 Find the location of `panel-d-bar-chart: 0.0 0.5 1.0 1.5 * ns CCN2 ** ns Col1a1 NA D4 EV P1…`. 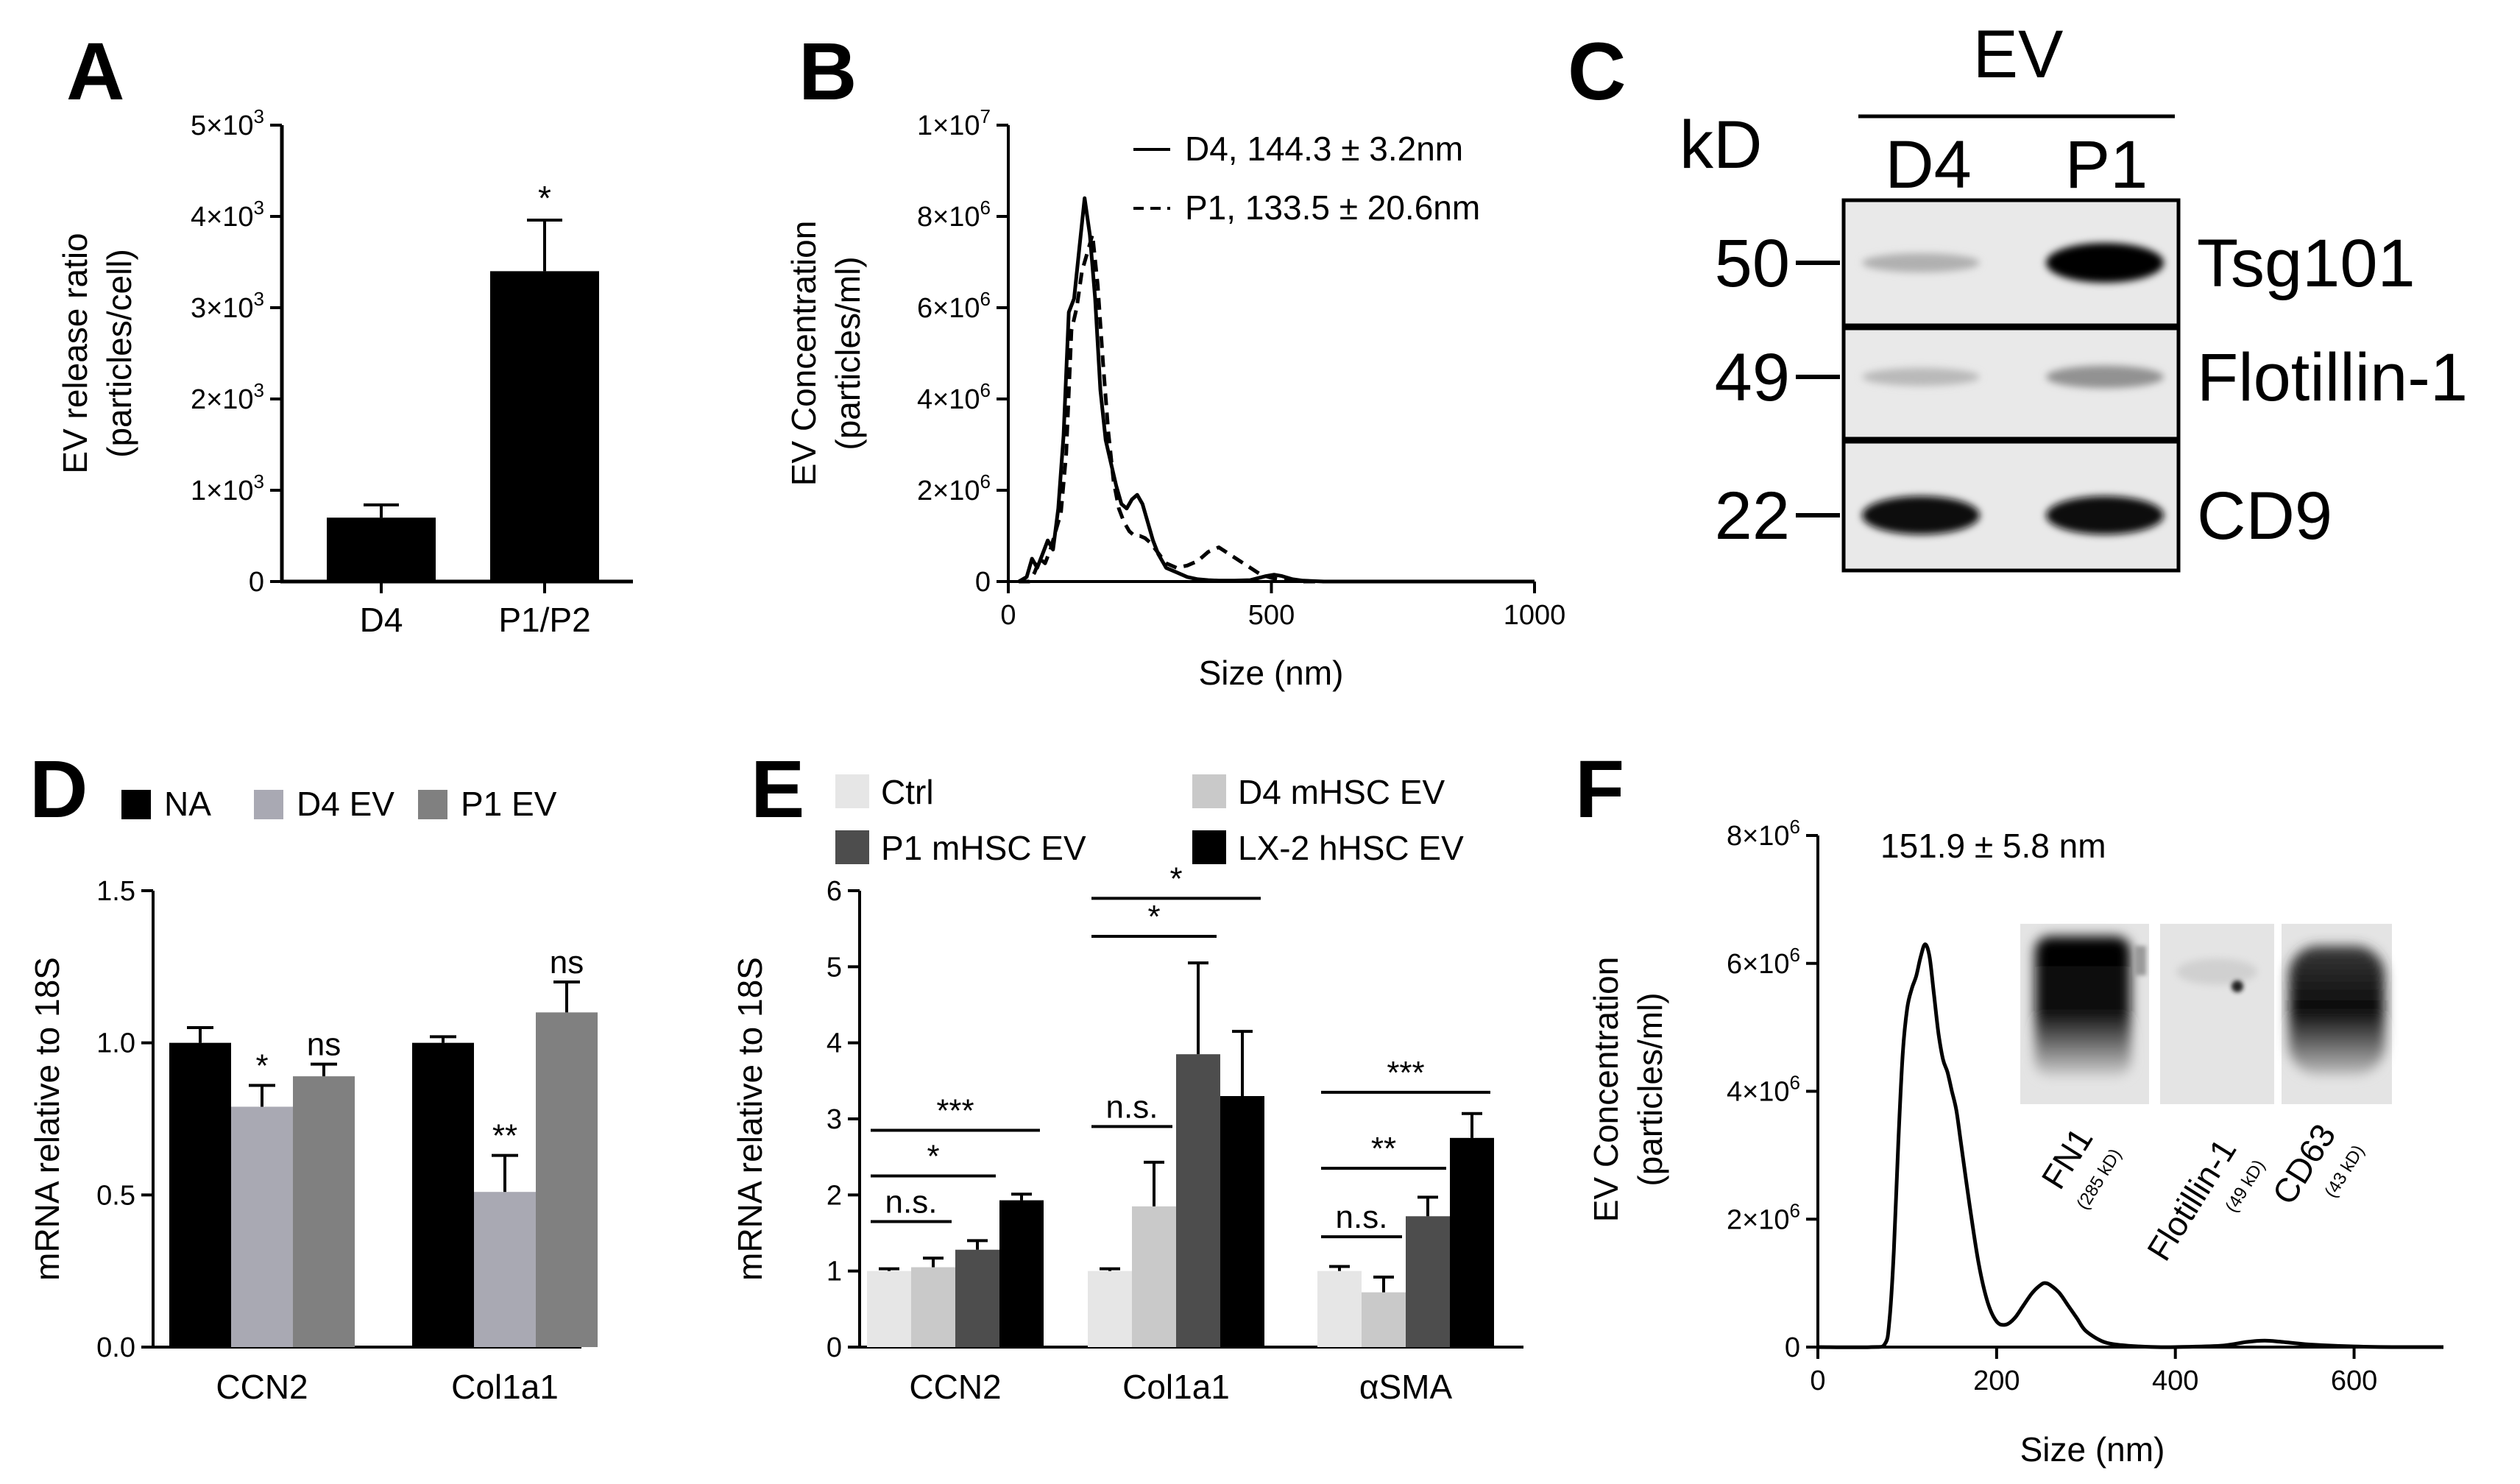

panel-d-bar-chart: 0.0 0.5 1.0 1.5 * ns CCN2 ** ns Col1a1 NA D4 EV P1… is located at coordinates (313, 1095).